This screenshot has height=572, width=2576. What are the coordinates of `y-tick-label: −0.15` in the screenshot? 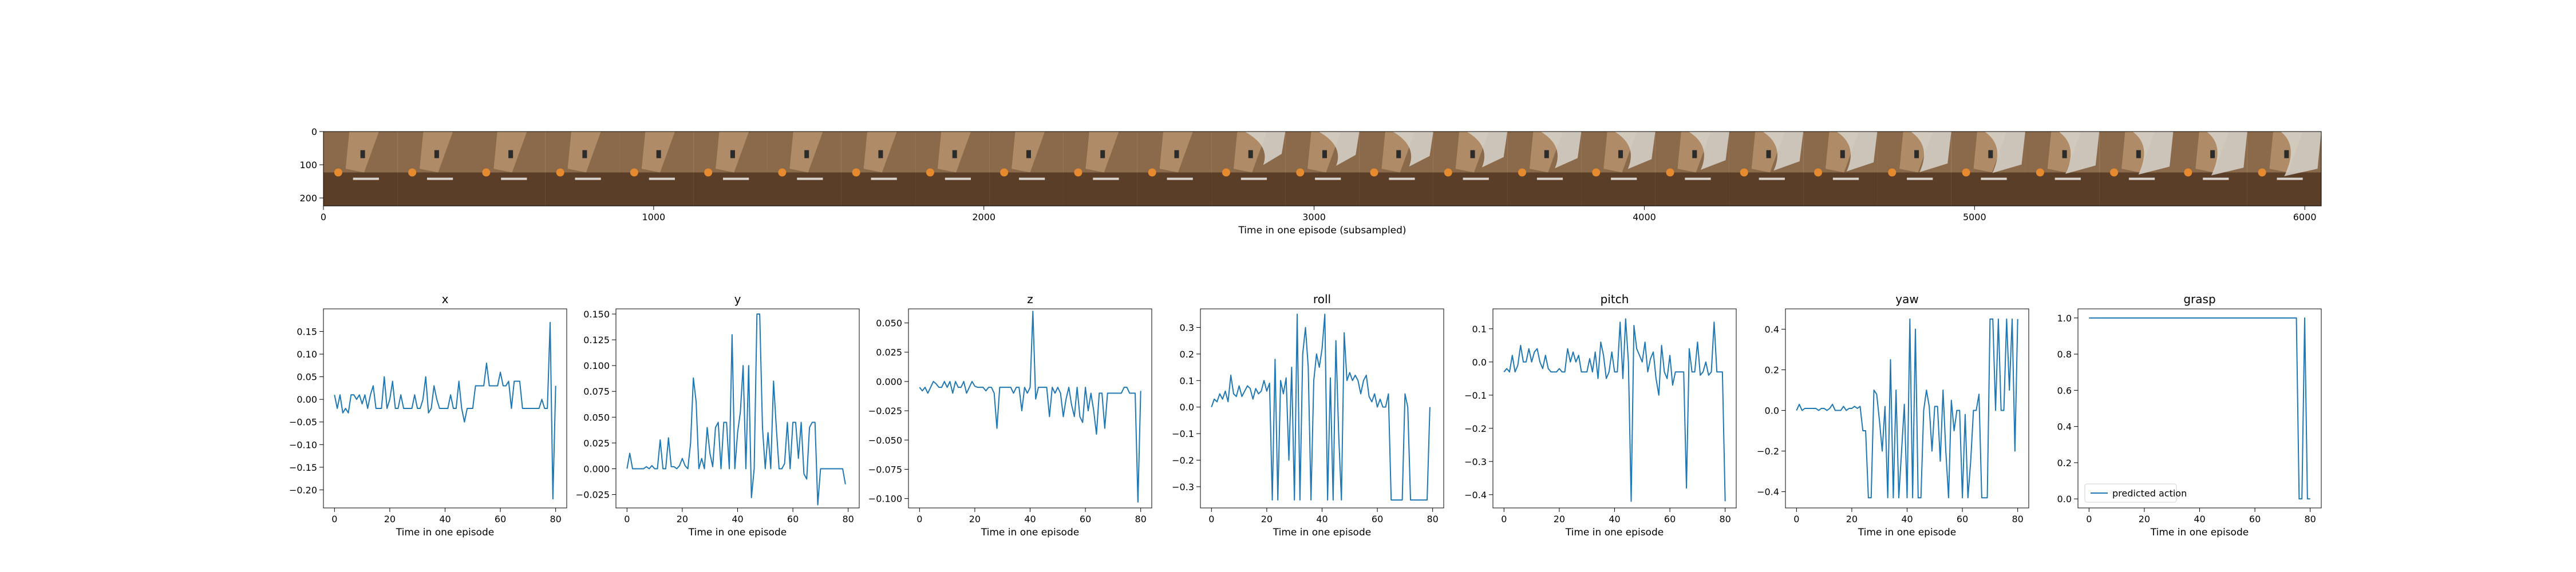 It's located at (303, 467).